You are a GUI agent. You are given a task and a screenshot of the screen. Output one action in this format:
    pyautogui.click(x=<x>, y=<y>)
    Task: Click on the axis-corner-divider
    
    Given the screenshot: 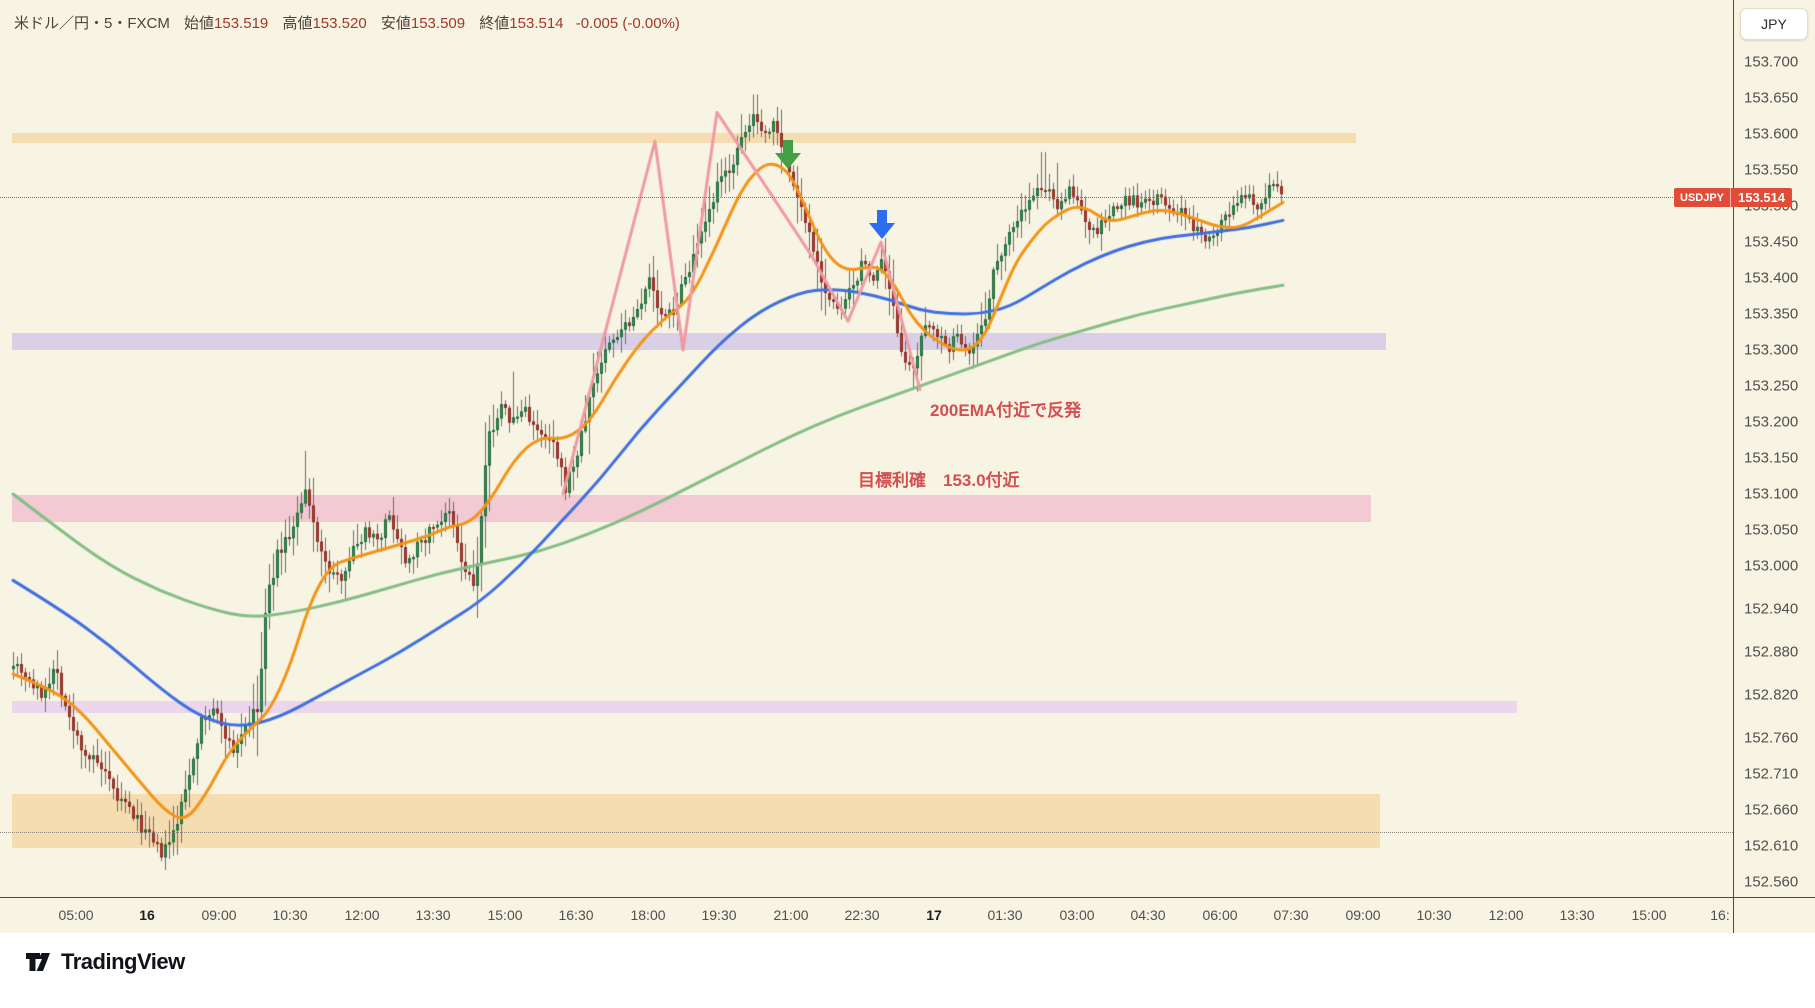 What is the action you would take?
    pyautogui.click(x=1733, y=916)
    